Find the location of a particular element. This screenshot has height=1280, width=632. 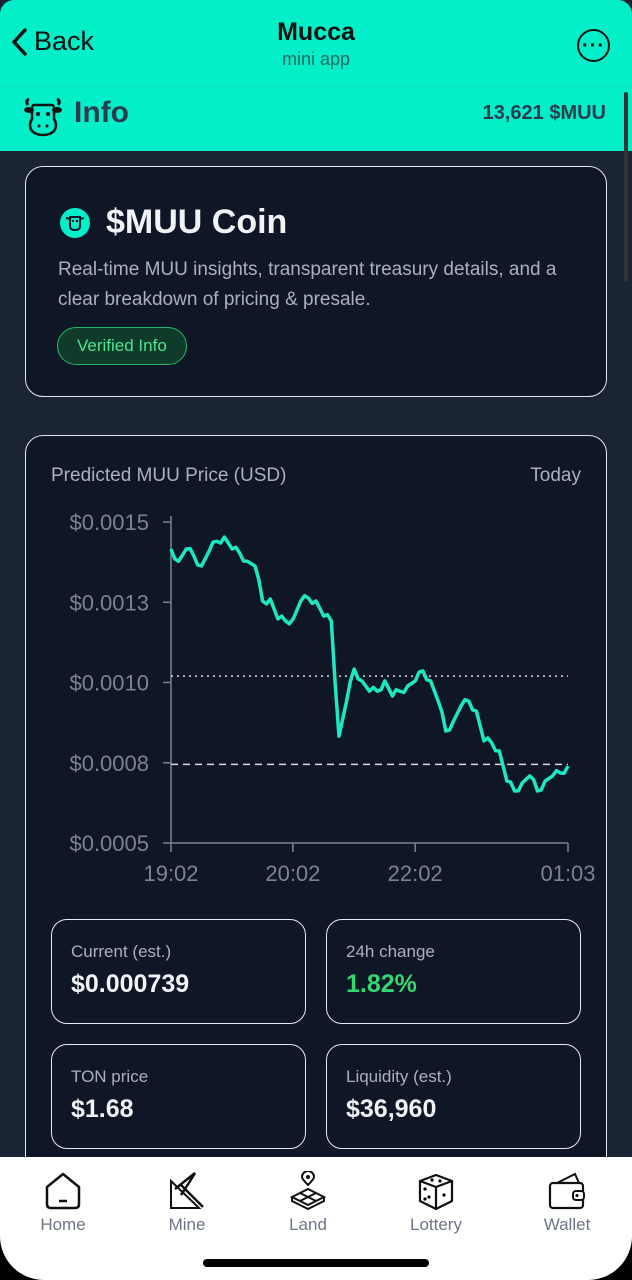

top-nav: Back Mucca mini app ··· is located at coordinates (316, 43).